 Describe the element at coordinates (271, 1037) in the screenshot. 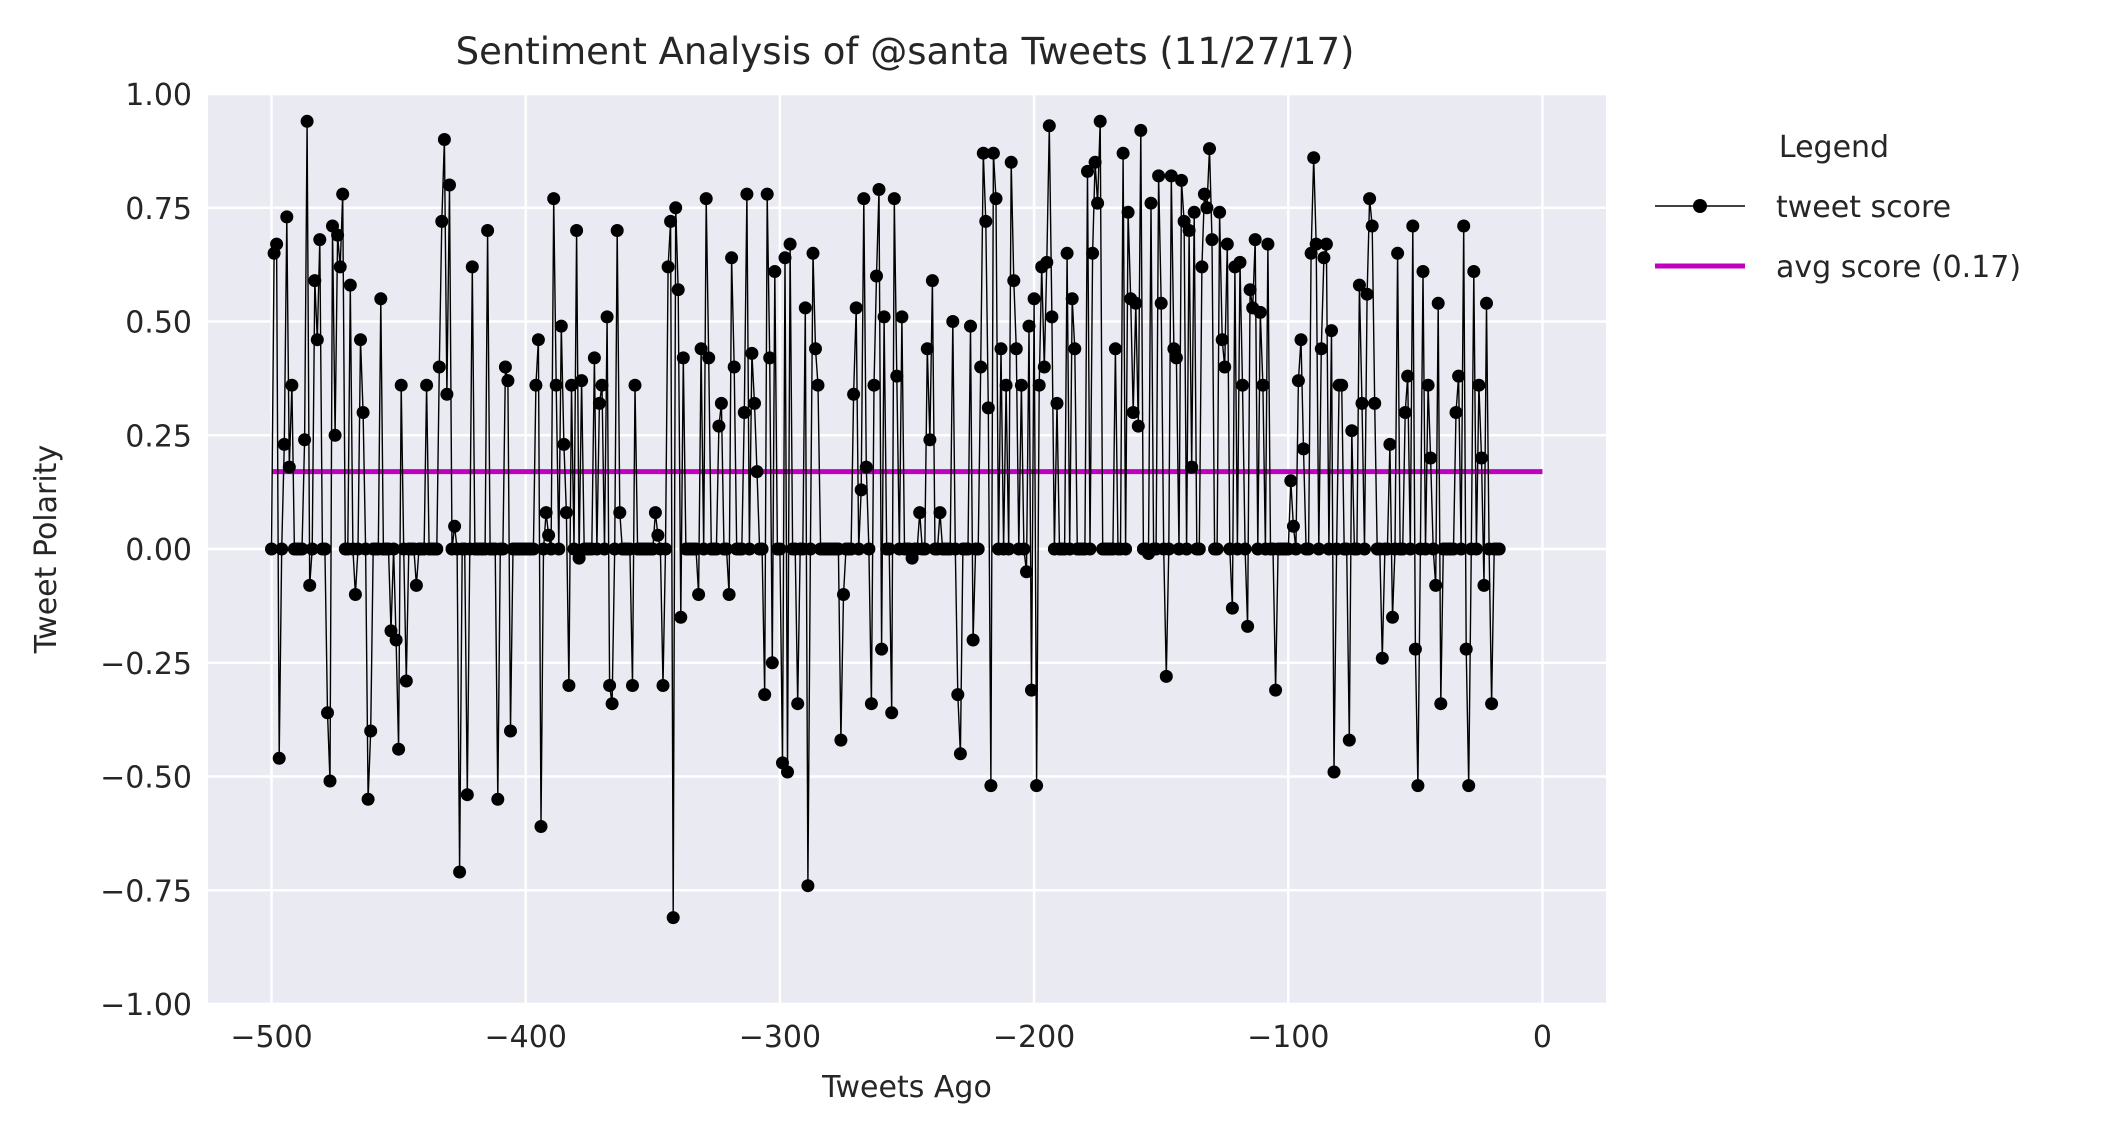

I see `x-tick-label: −500` at that location.